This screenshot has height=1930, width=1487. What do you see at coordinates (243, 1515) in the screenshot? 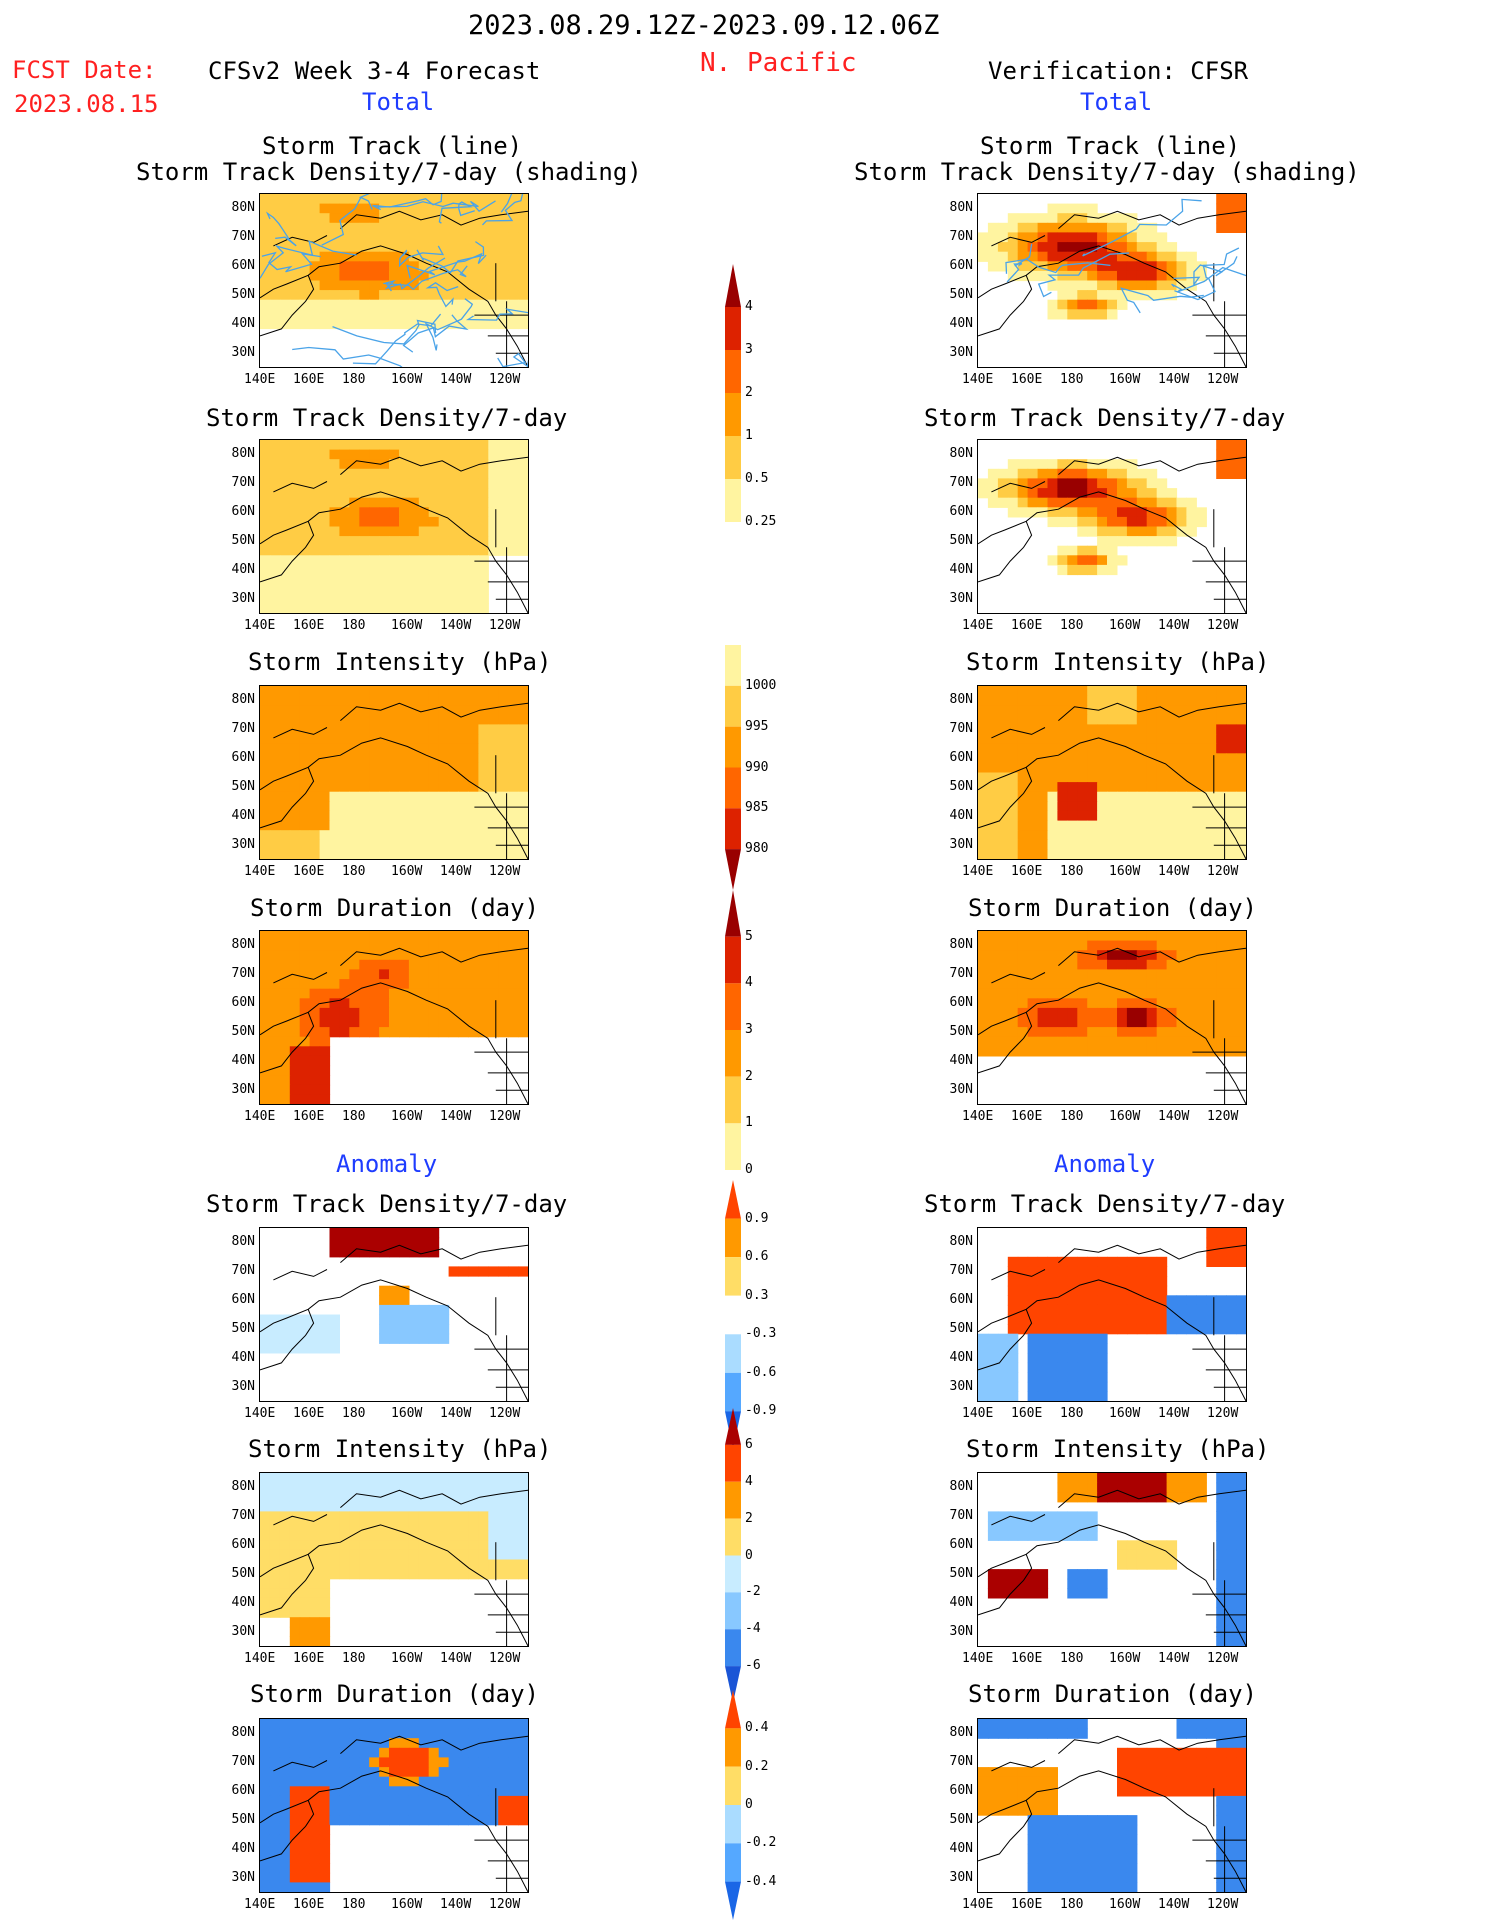
I see `lat-label: 70N` at bounding box center [243, 1515].